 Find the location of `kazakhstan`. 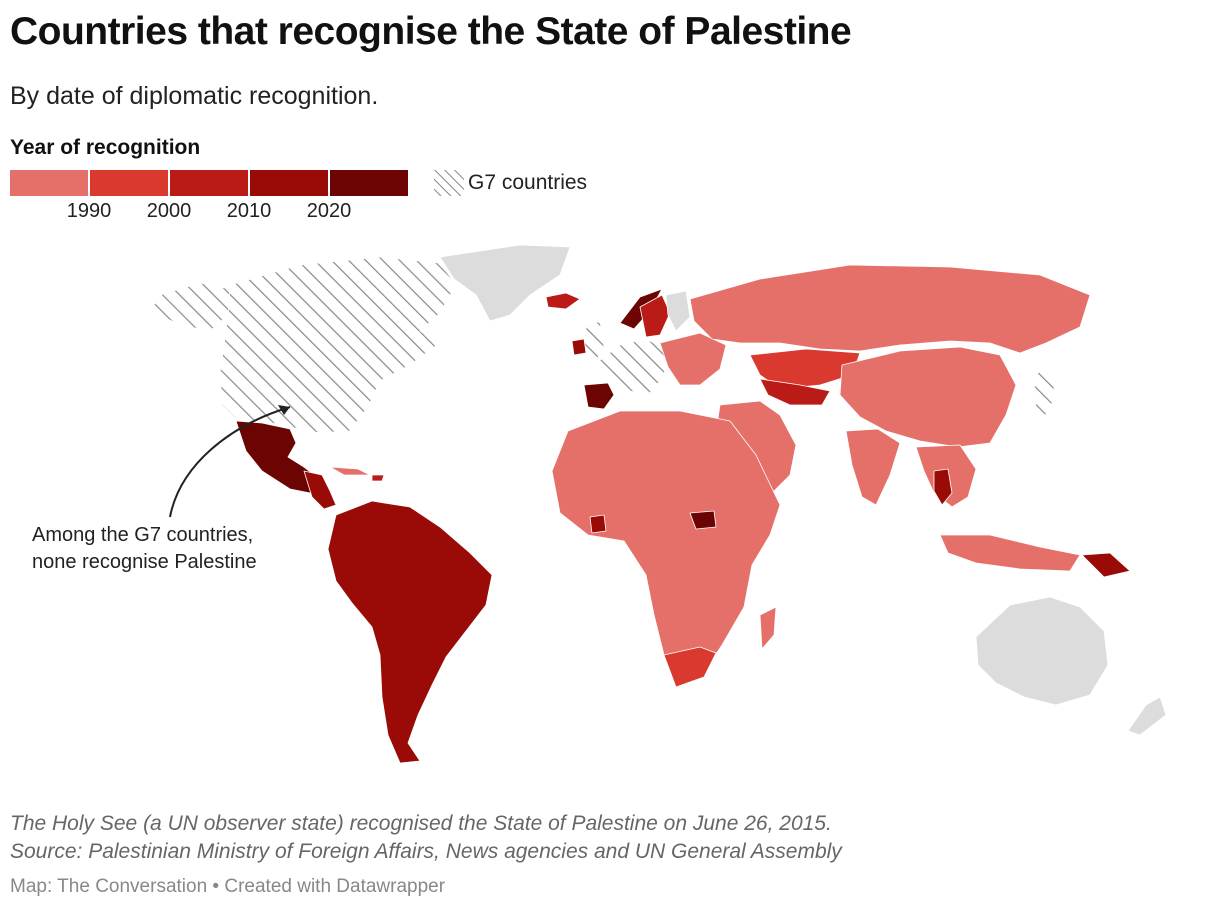

kazakhstan is located at coordinates (805, 369).